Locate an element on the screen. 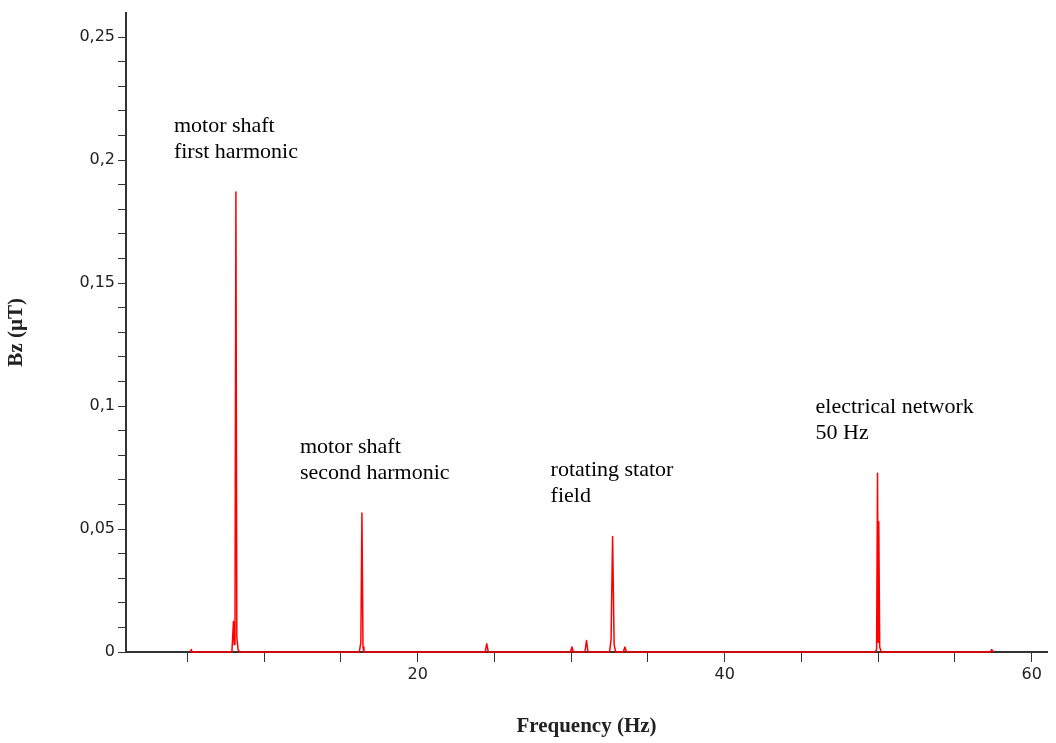 This screenshot has width=1056, height=743. y-tick-label: 0,2 is located at coordinates (102, 159).